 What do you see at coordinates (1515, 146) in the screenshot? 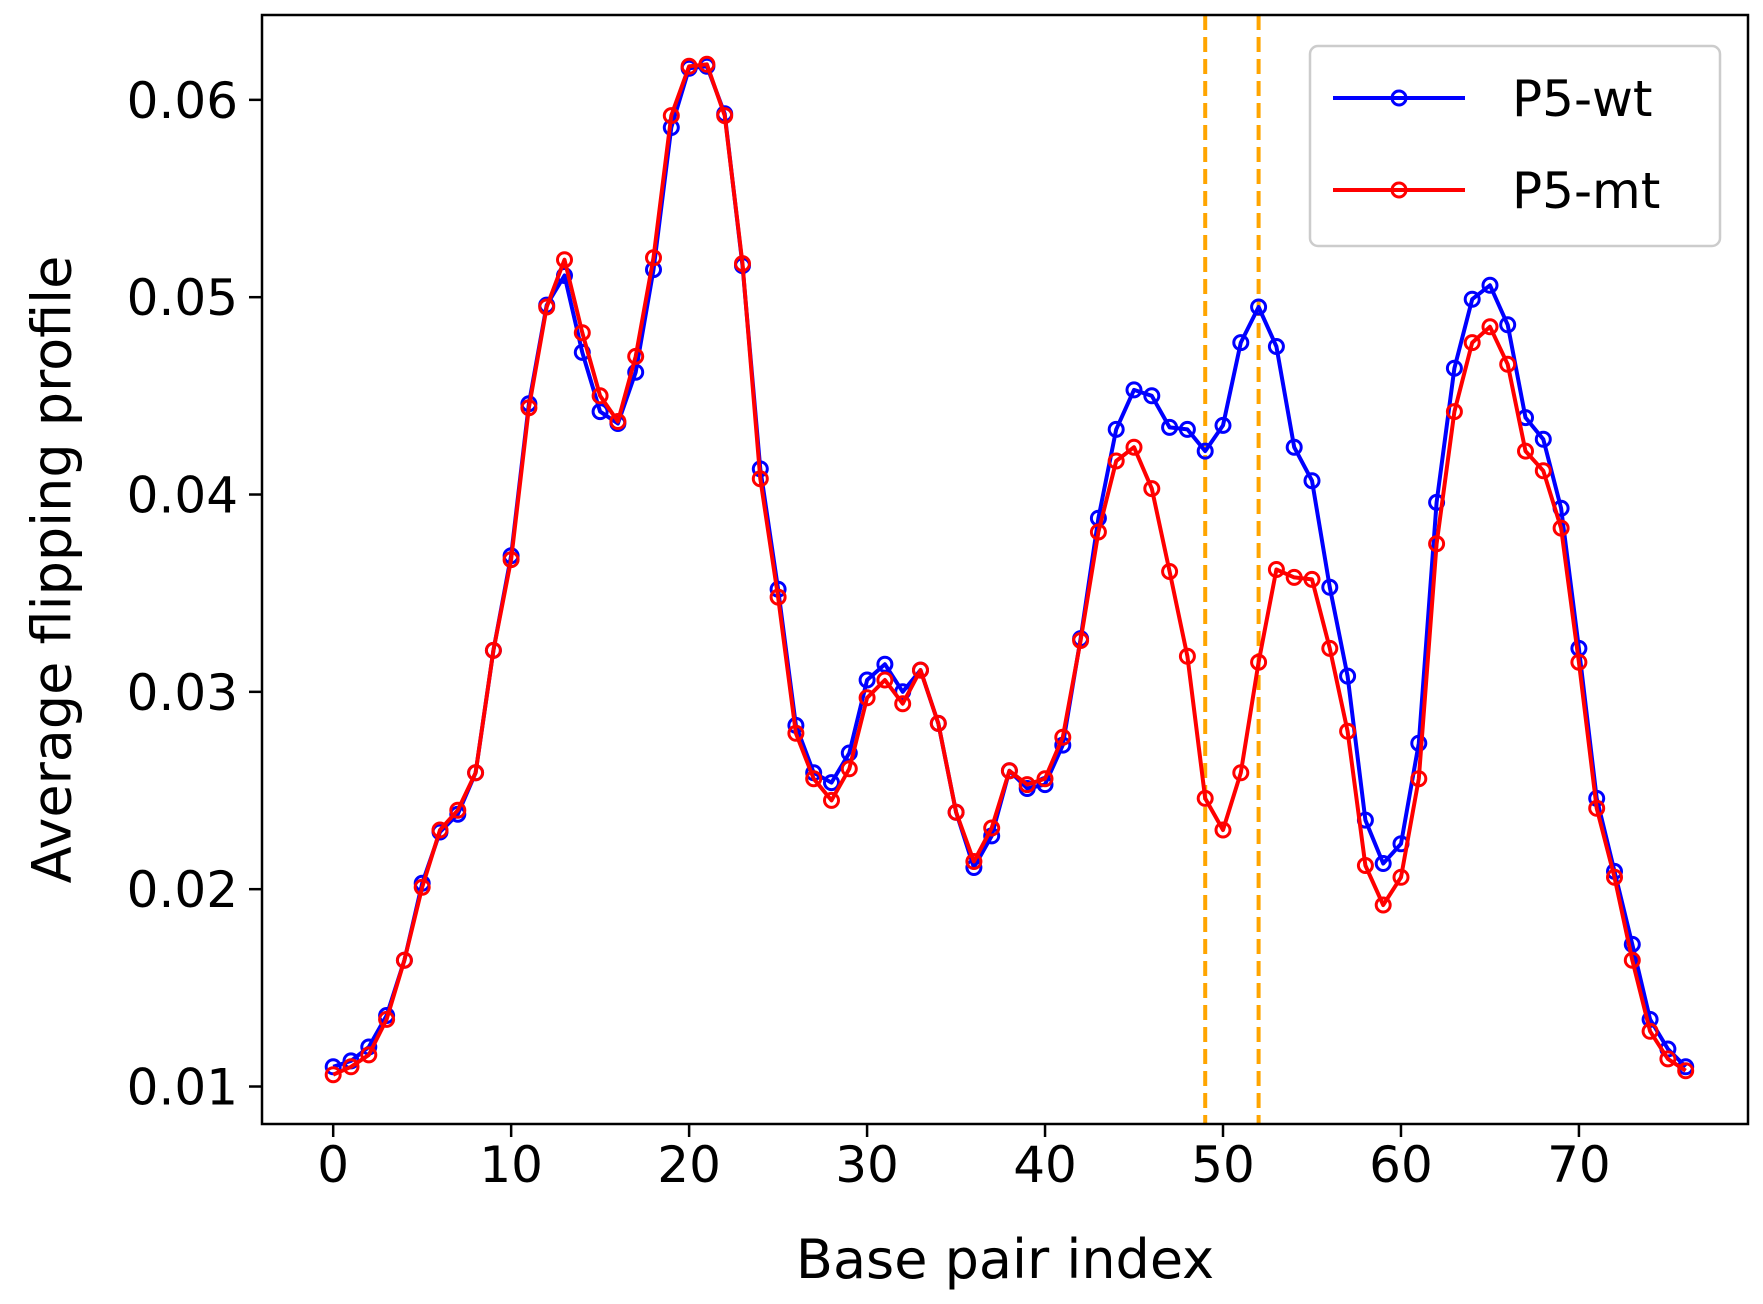
I see `legend: P5-wt P5-mt` at bounding box center [1515, 146].